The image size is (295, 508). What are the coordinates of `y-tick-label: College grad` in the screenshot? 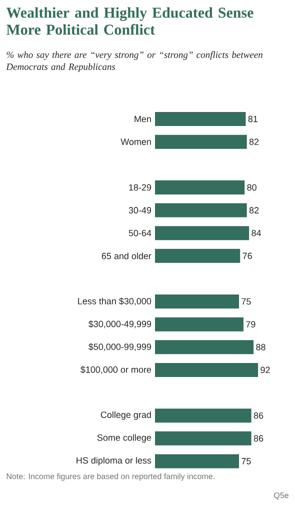 It's located at (125, 415).